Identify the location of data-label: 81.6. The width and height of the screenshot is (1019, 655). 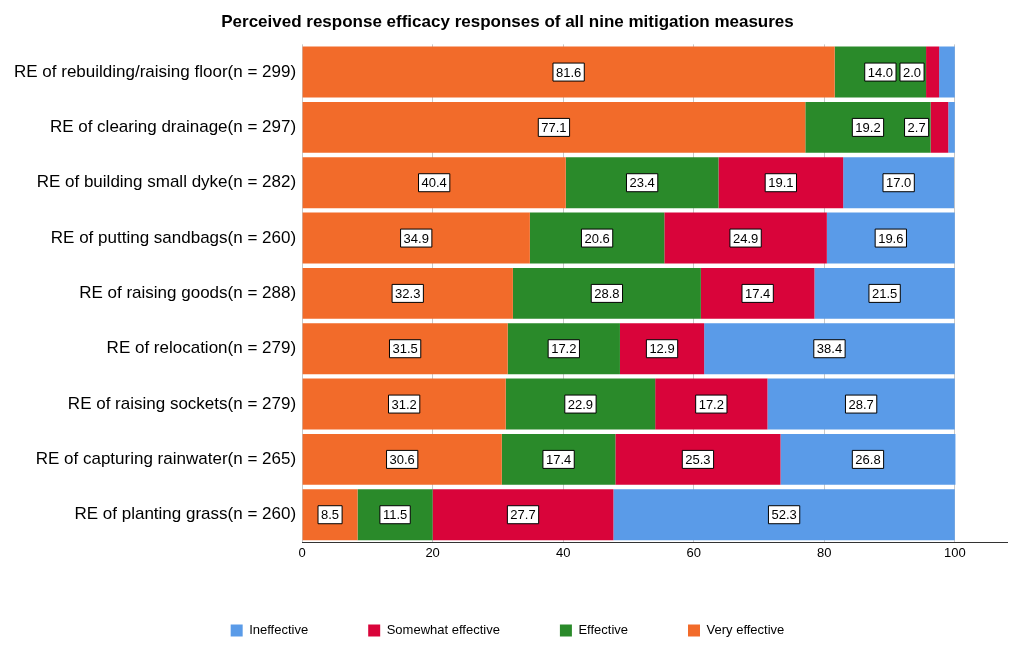
(568, 72).